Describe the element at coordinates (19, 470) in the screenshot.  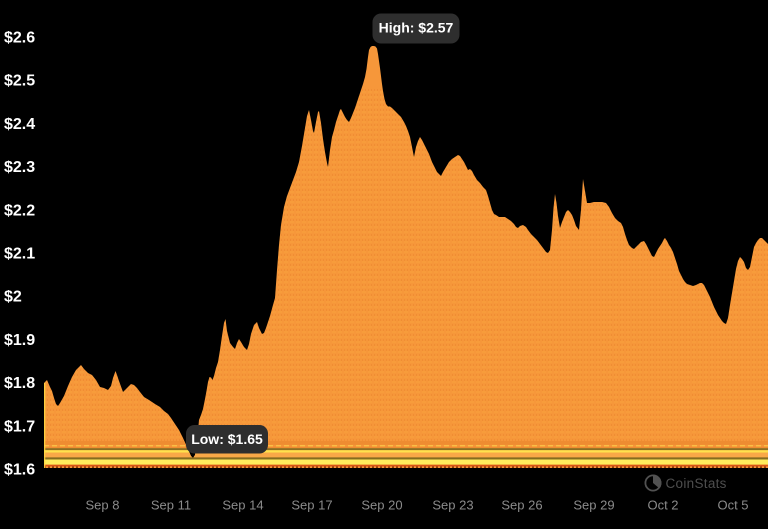
I see `svg-text: $1.6` at that location.